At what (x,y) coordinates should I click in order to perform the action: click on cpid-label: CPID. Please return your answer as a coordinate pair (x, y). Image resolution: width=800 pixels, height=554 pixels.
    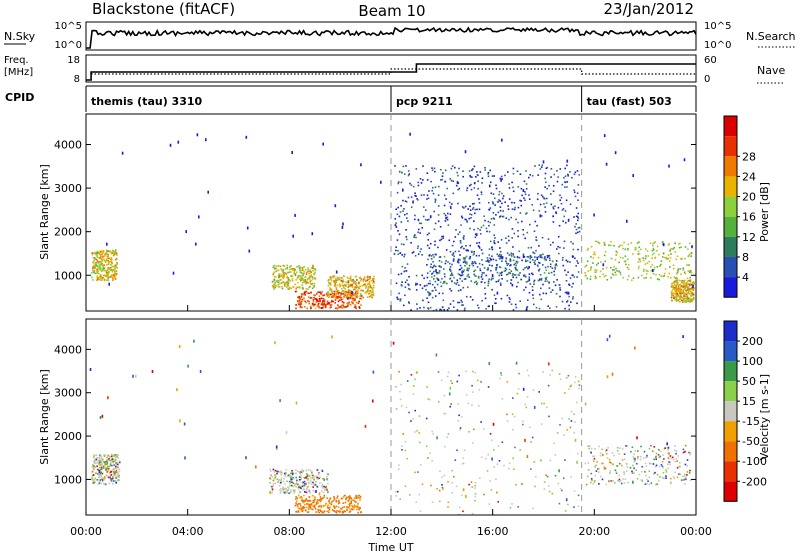
    Looking at the image, I should click on (19, 97).